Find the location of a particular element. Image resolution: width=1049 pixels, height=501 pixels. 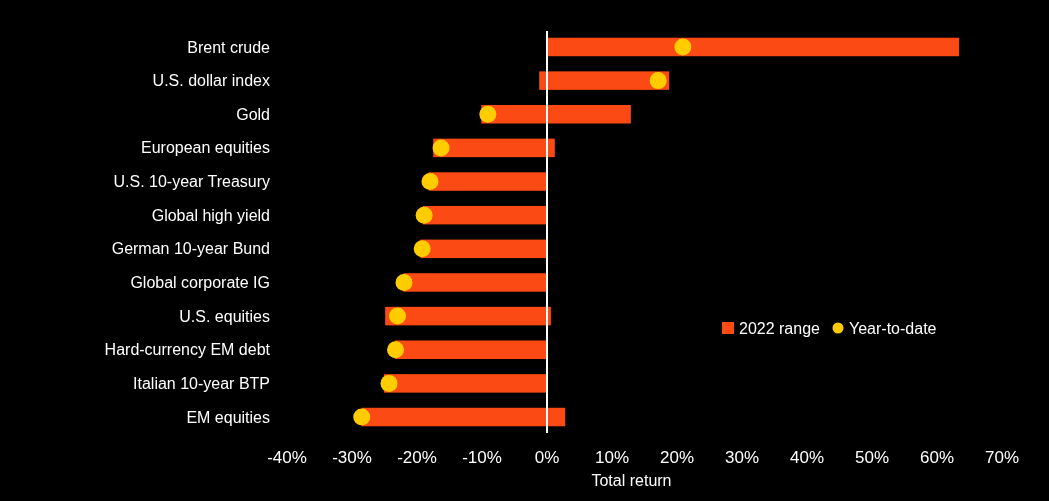

x-tick-label: -10% is located at coordinates (482, 457).